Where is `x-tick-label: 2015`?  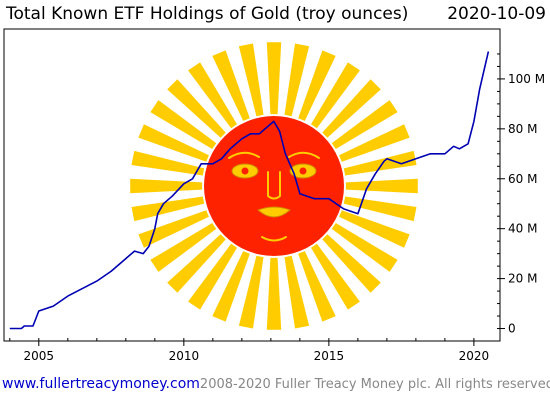 x-tick-label: 2015 is located at coordinates (329, 356).